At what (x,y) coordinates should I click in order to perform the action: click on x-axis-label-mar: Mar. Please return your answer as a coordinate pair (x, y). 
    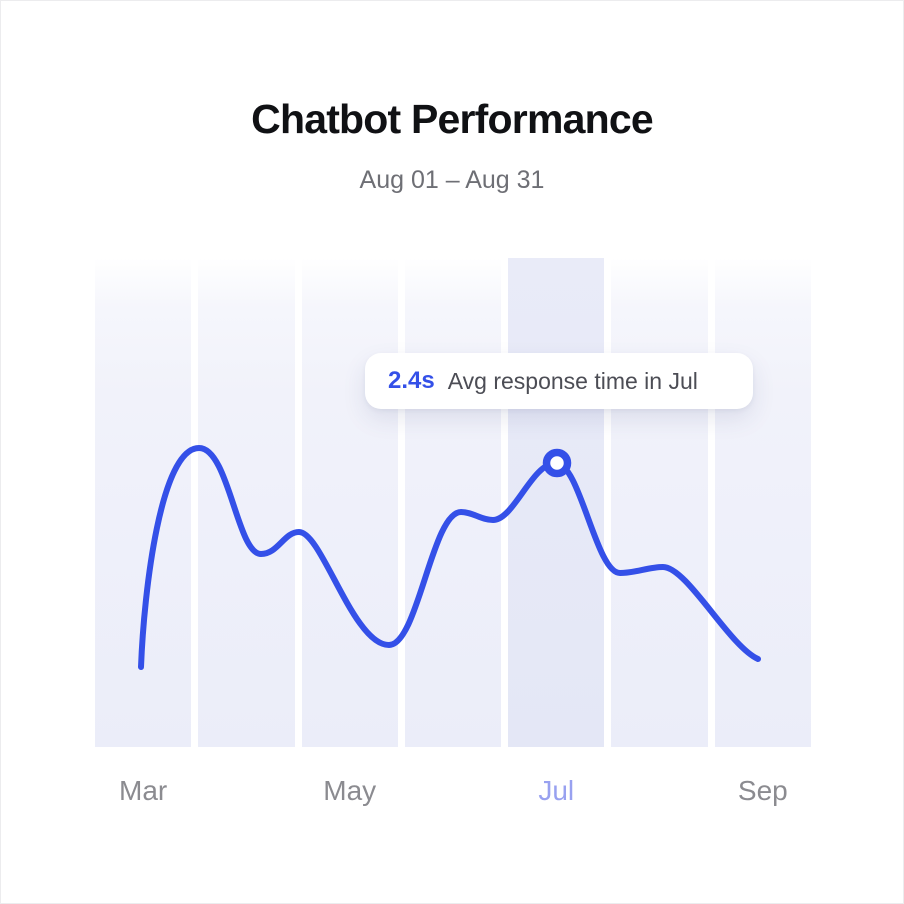
    Looking at the image, I should click on (143, 790).